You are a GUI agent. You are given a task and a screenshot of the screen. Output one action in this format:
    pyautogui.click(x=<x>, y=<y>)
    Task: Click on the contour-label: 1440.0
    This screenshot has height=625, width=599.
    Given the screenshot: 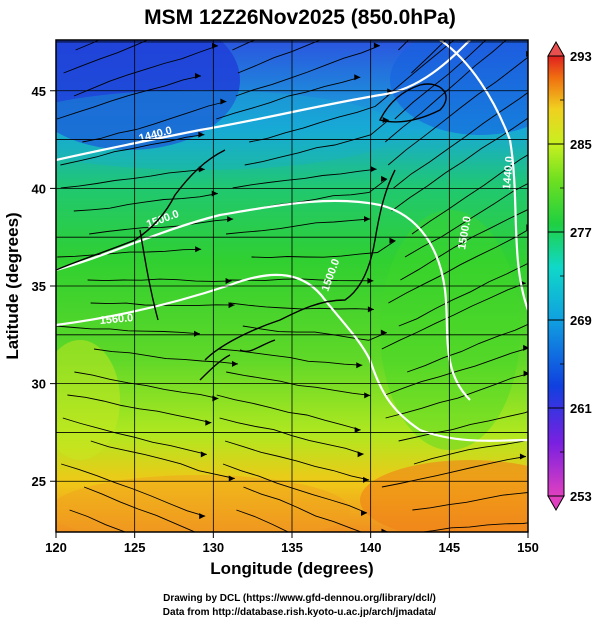 What is the action you would take?
    pyautogui.click(x=508, y=173)
    